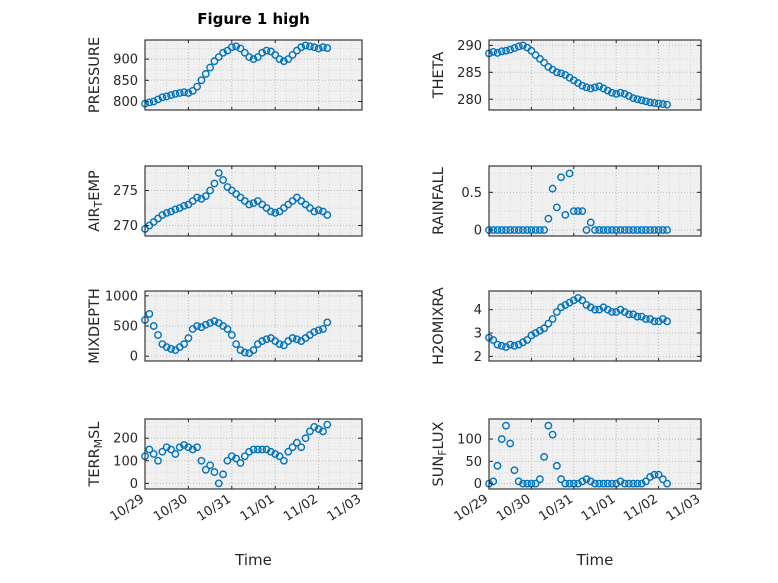 This screenshot has width=778, height=583. What do you see at coordinates (125, 191) in the screenshot?
I see `y-tick-label: 275` at bounding box center [125, 191].